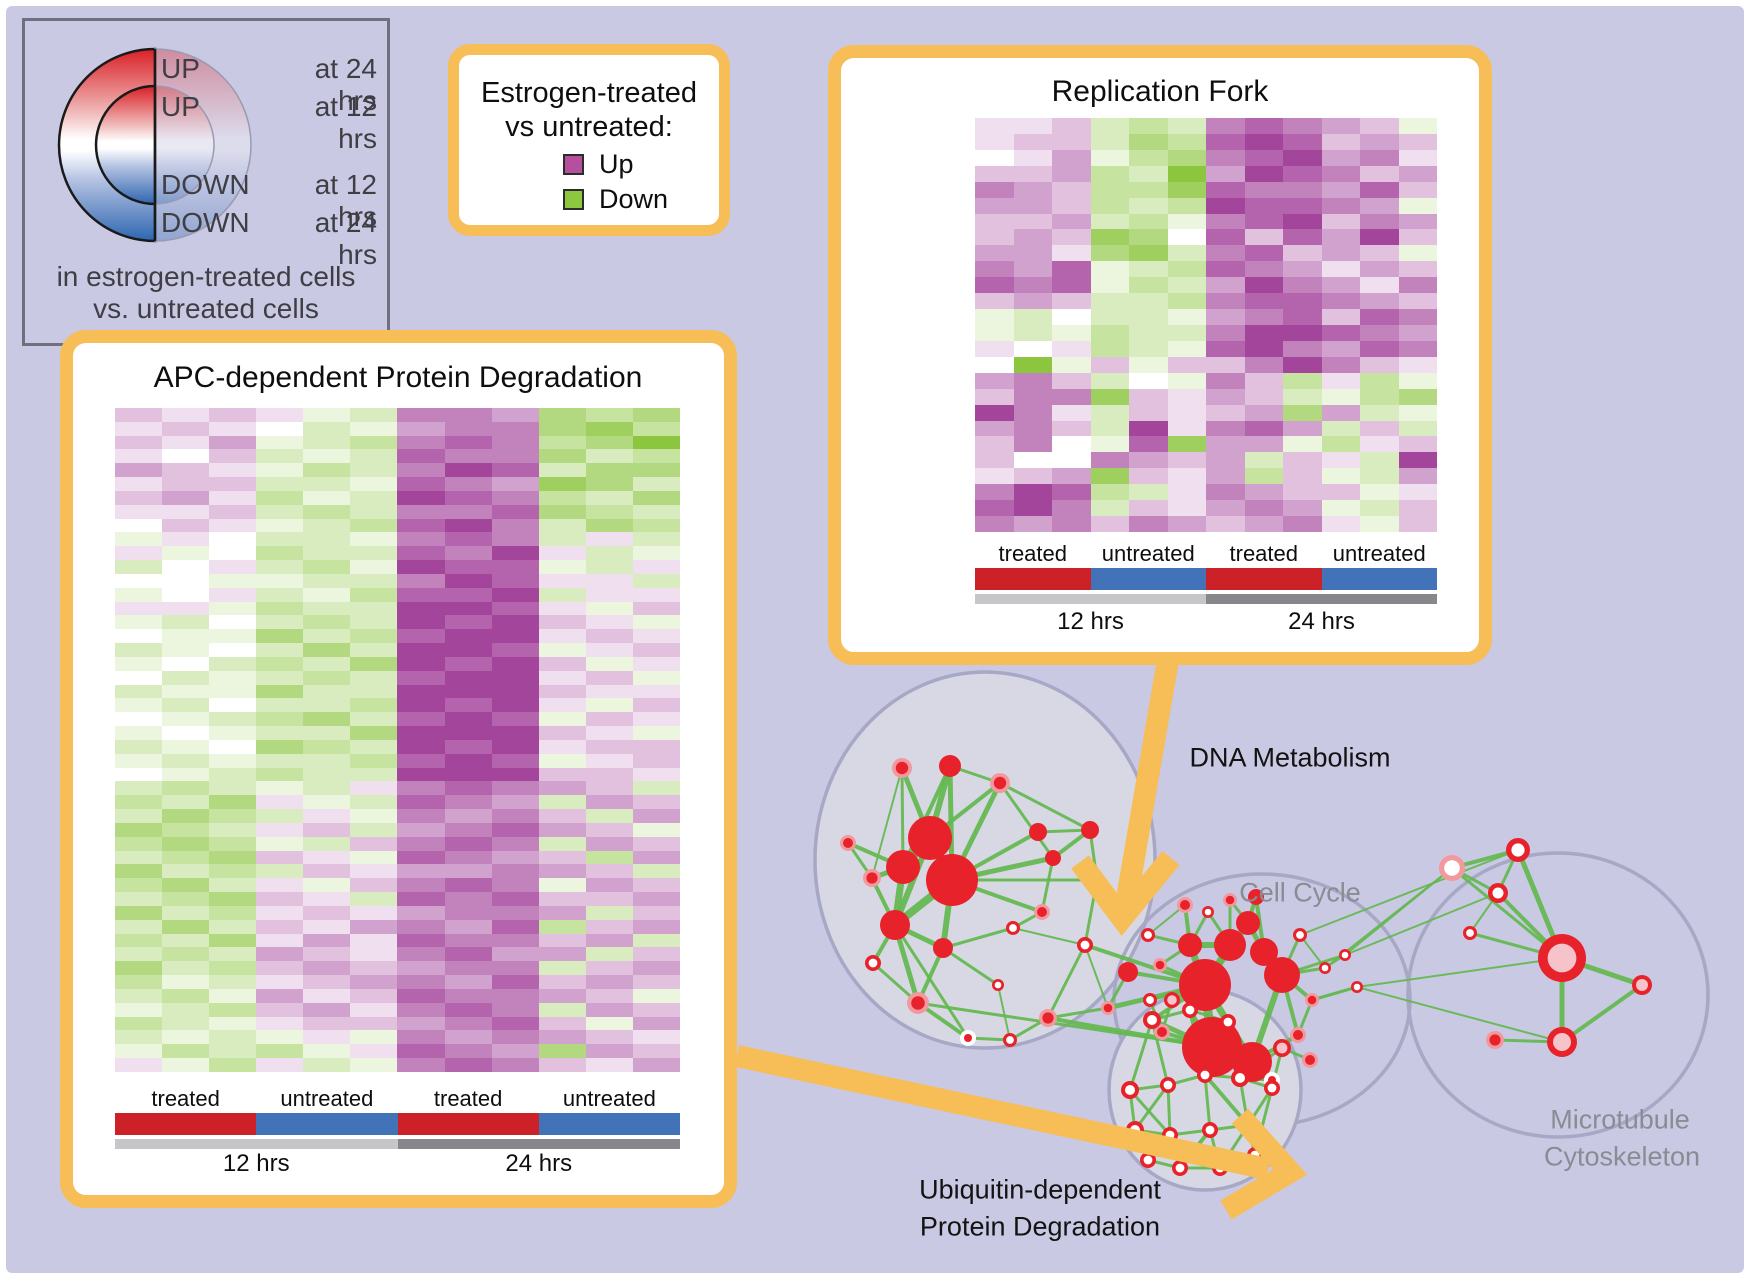 This screenshot has height=1279, width=1750. Describe the element at coordinates (1321, 599) in the screenshot. I see `time-color-bar` at that location.